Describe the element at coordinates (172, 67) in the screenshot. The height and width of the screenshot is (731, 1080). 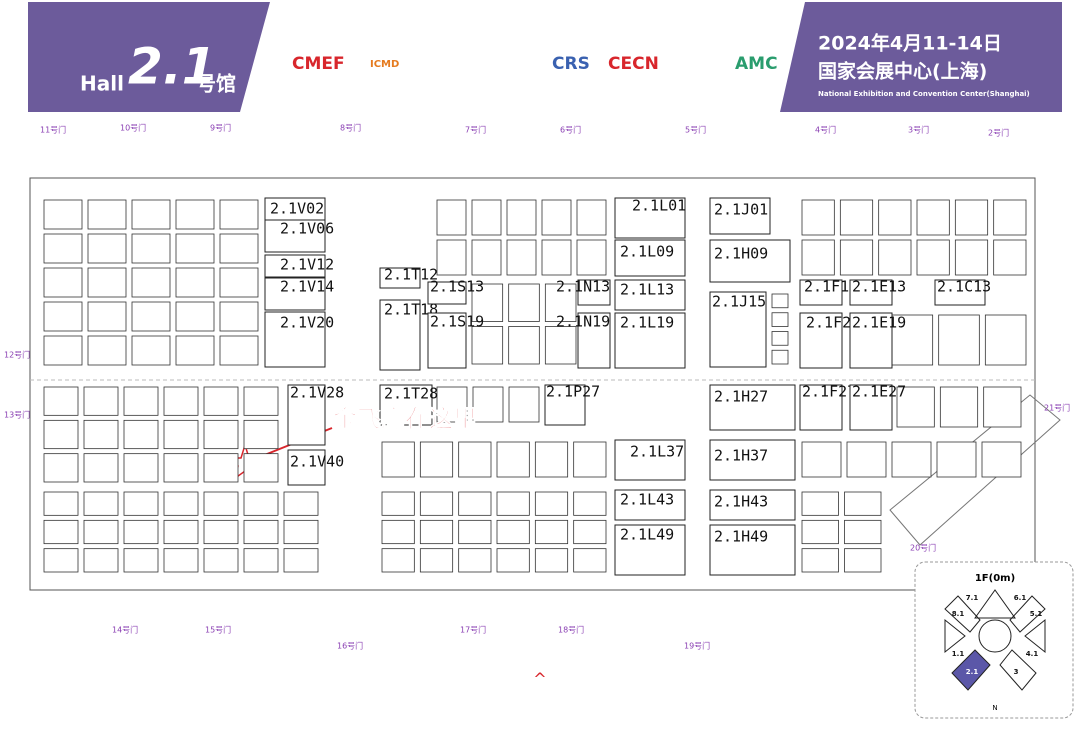
I see `hall-number: 2.1` at that location.